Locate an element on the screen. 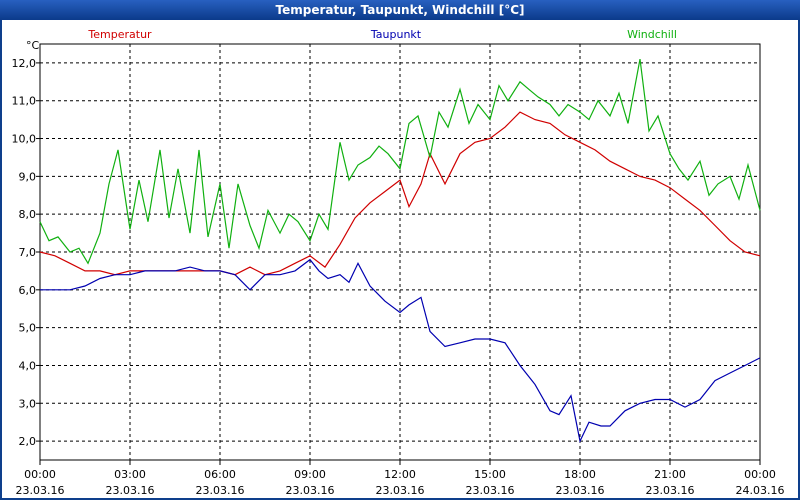  chart-title: Temperatur, Taupunkt, Windchill [°C] is located at coordinates (400, 10).